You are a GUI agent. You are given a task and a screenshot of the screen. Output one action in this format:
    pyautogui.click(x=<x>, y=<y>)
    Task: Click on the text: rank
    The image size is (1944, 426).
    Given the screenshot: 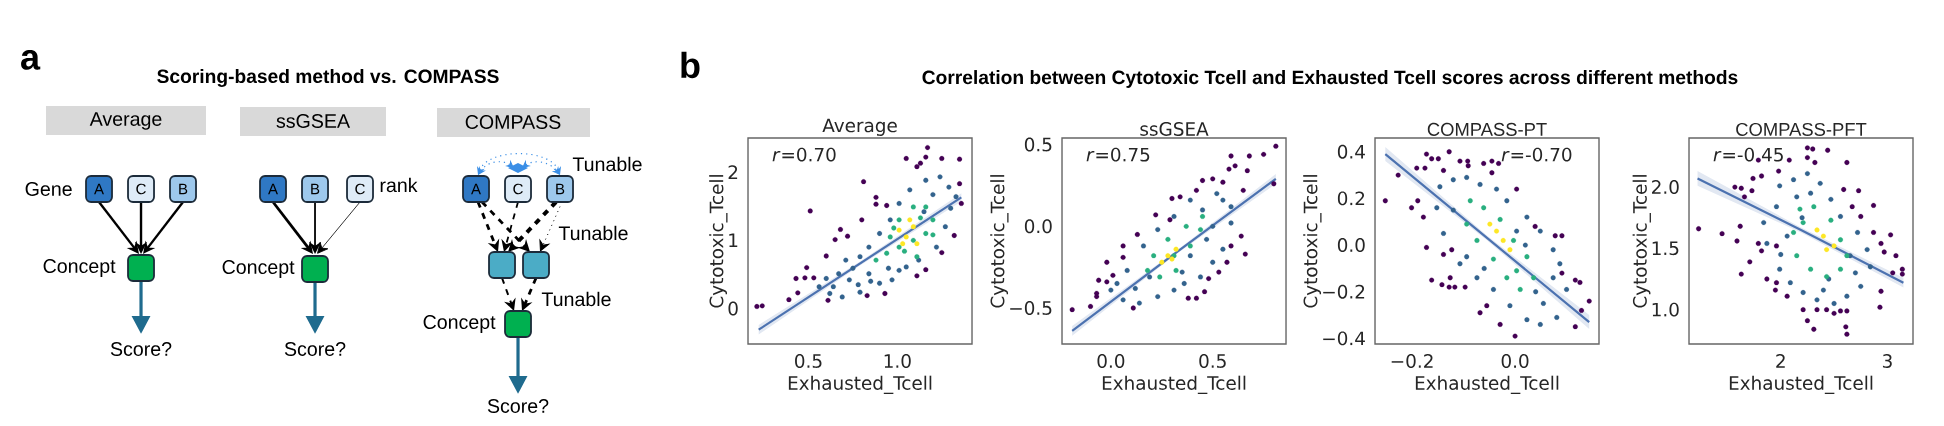 What is the action you would take?
    pyautogui.click(x=399, y=185)
    